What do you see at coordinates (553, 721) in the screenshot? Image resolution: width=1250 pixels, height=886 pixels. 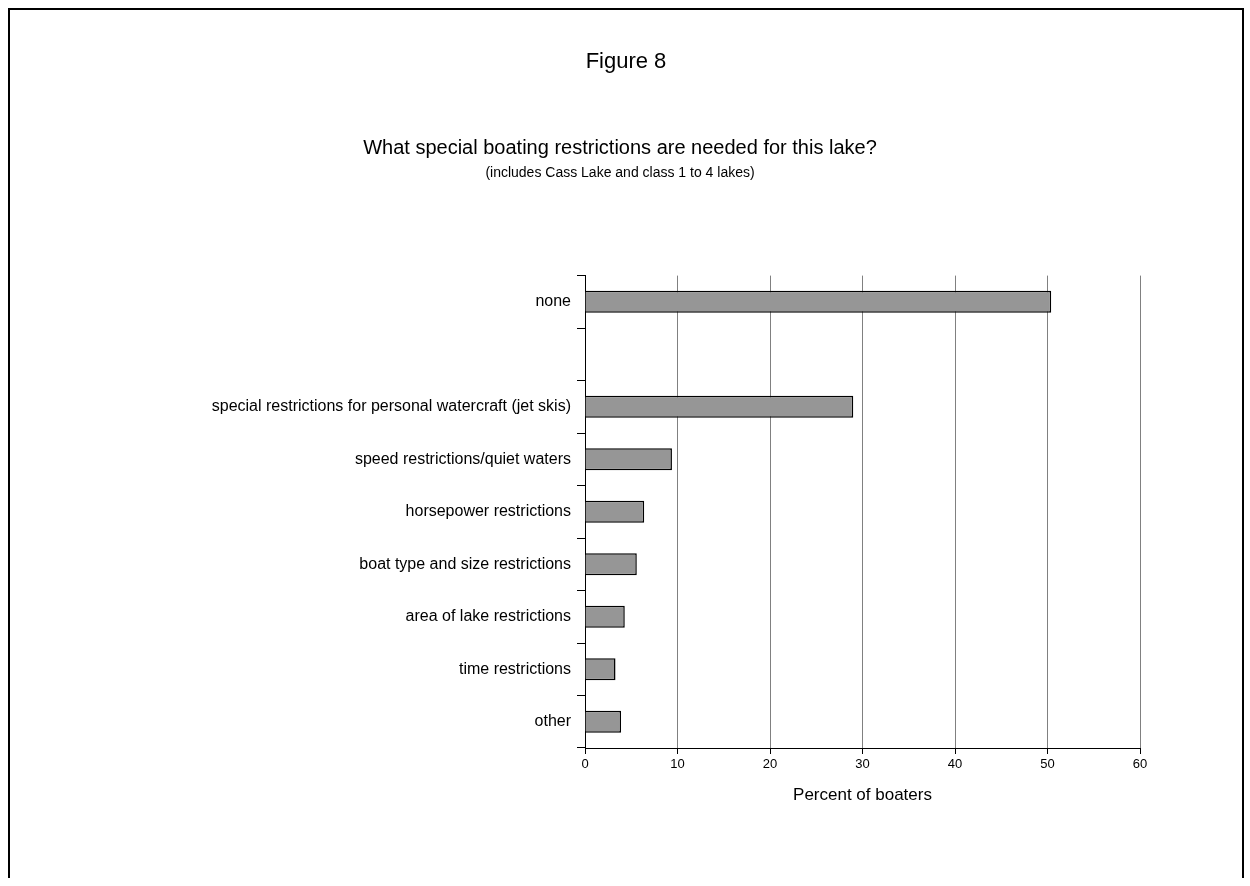 I see `y-tick-label: other` at bounding box center [553, 721].